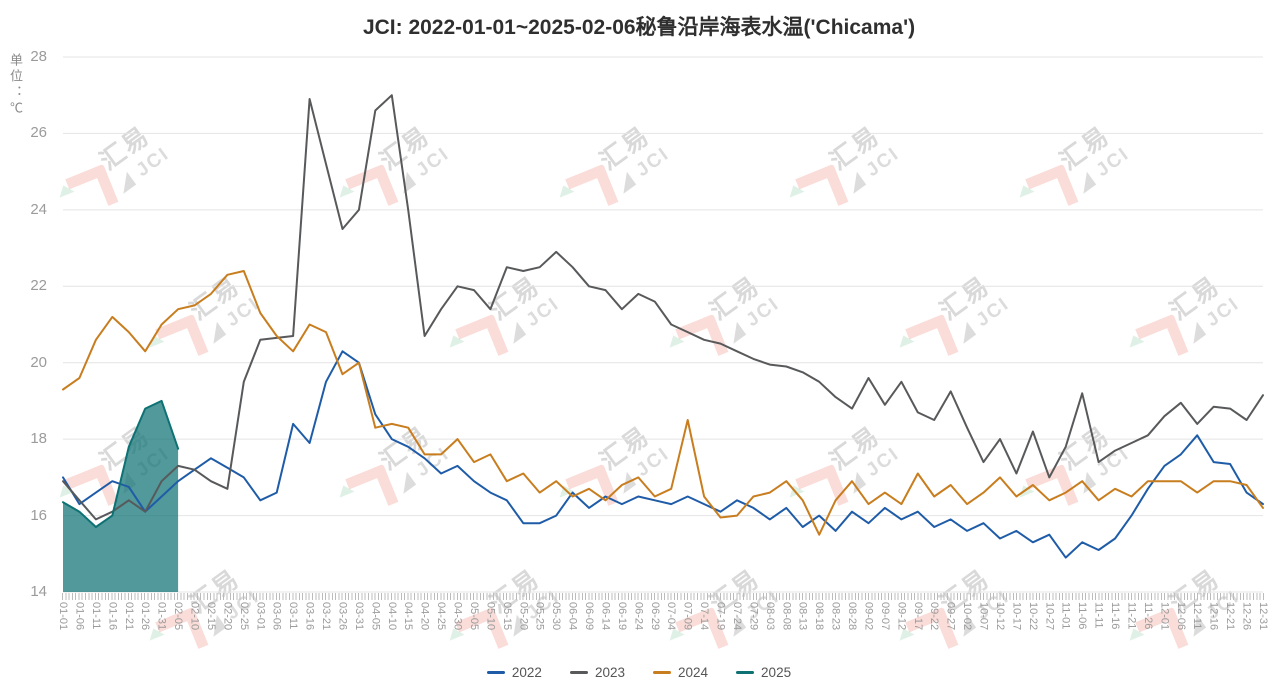 The width and height of the screenshot is (1278, 689). I want to click on x-tick-label-04-20: 04-20, so click(424, 616).